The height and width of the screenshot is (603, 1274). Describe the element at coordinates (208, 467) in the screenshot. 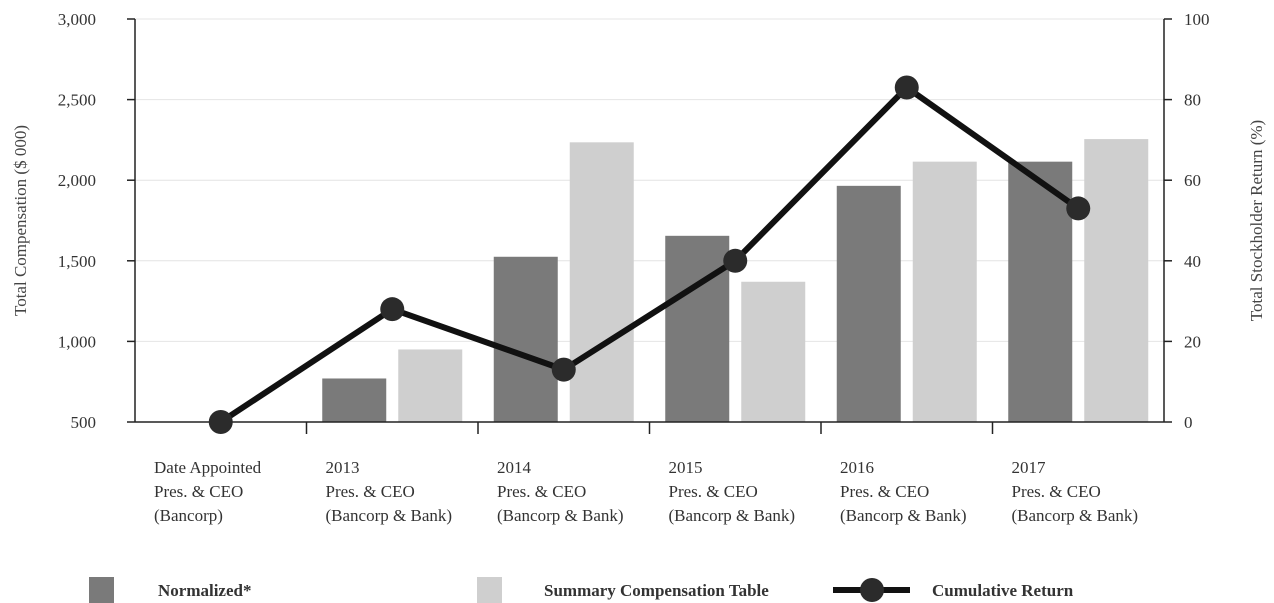

I see `category-label: Date Appointed` at that location.